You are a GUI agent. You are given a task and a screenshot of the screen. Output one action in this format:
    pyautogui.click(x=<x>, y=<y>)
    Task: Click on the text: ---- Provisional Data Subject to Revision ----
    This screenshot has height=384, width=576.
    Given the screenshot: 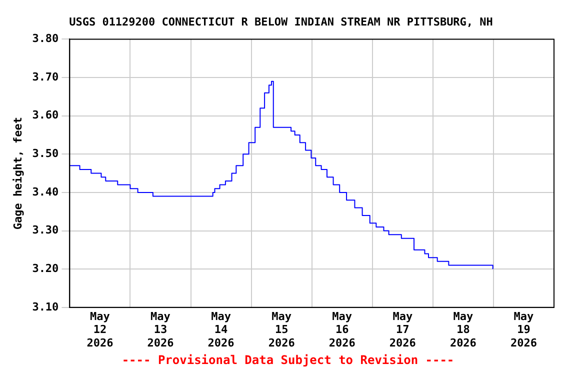 What is the action you would take?
    pyautogui.click(x=288, y=360)
    